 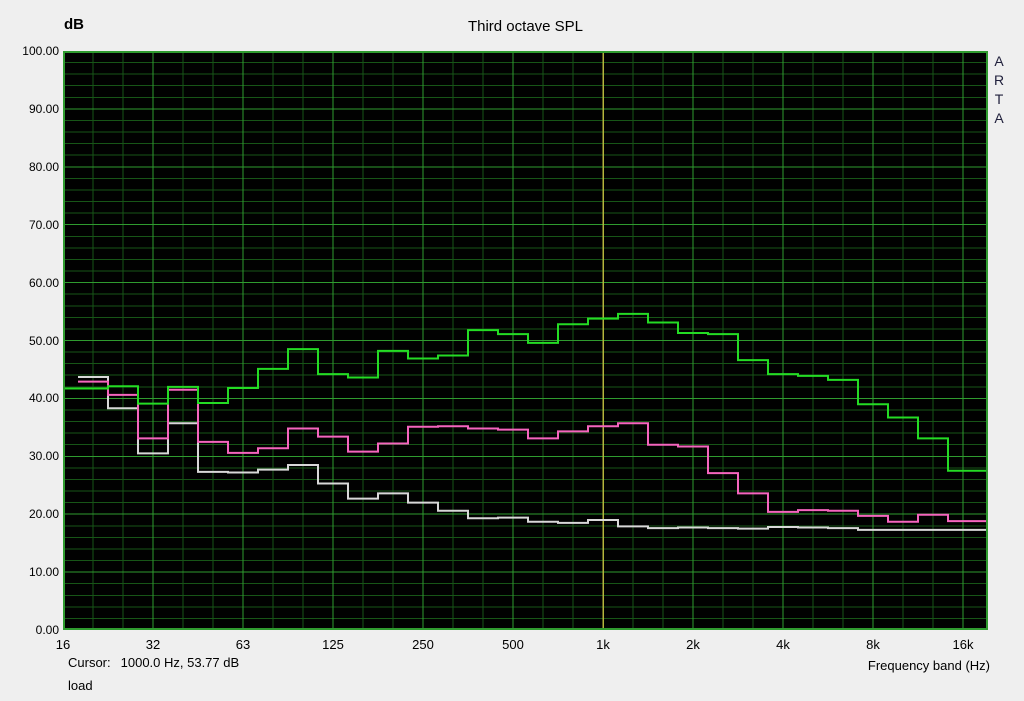 I want to click on y-tick-label: 40.00, so click(x=43, y=398).